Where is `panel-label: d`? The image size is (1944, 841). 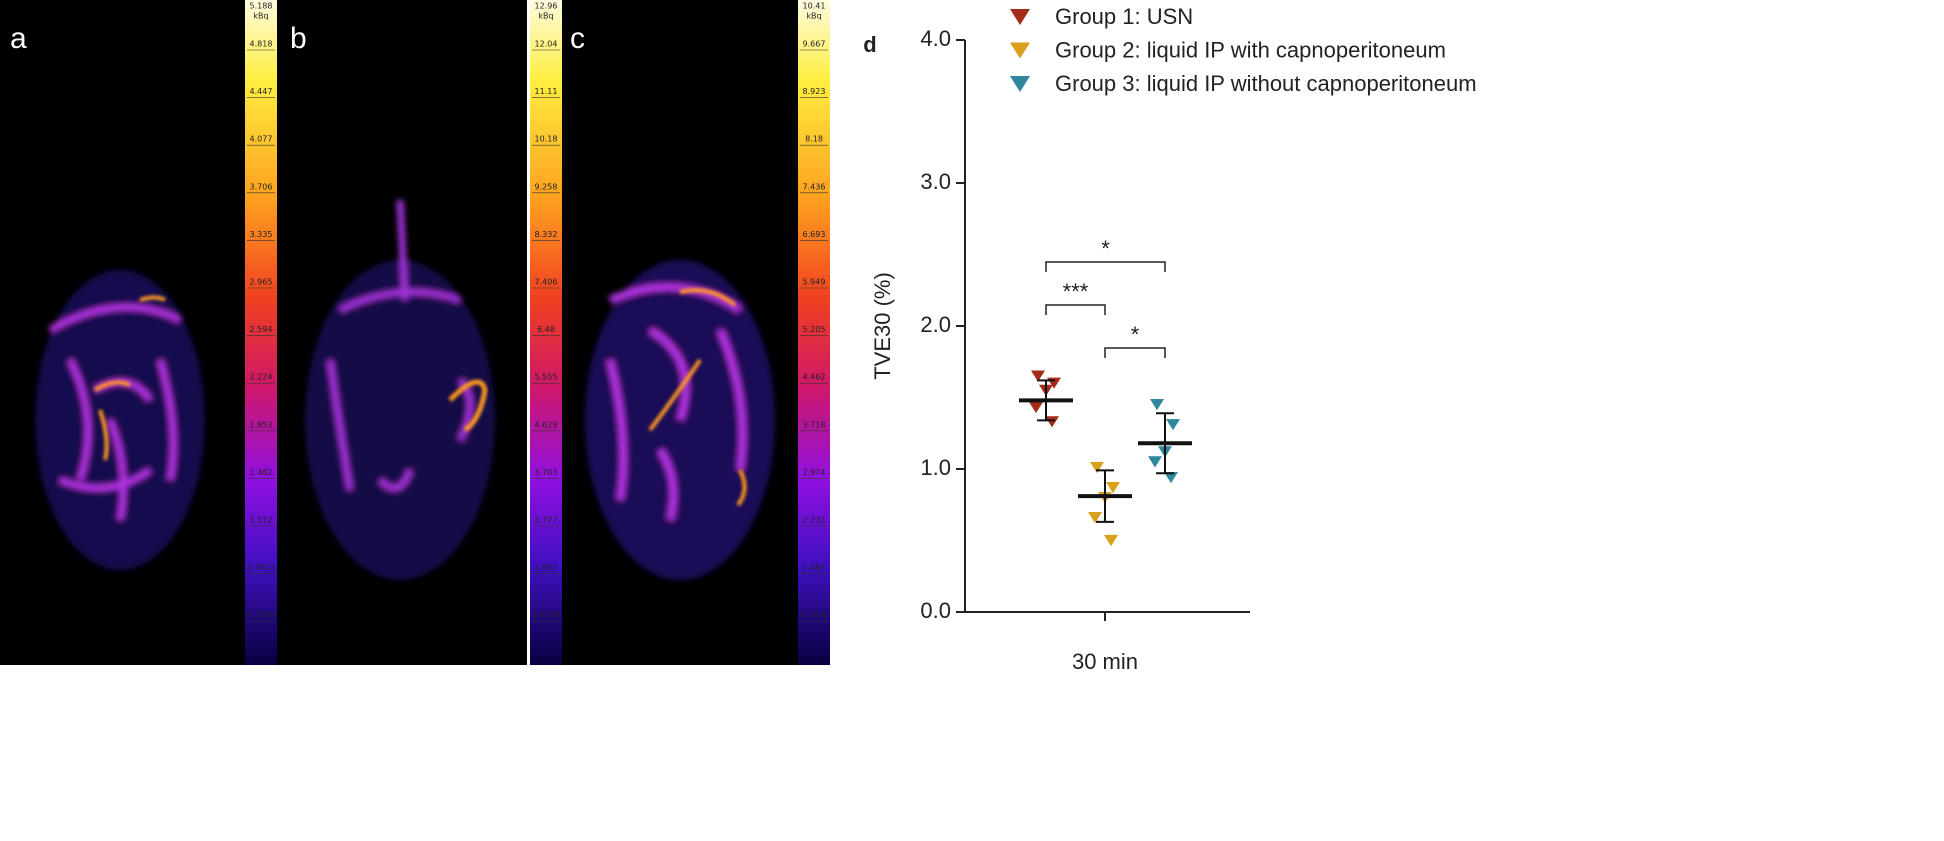 panel-label: d is located at coordinates (869, 44).